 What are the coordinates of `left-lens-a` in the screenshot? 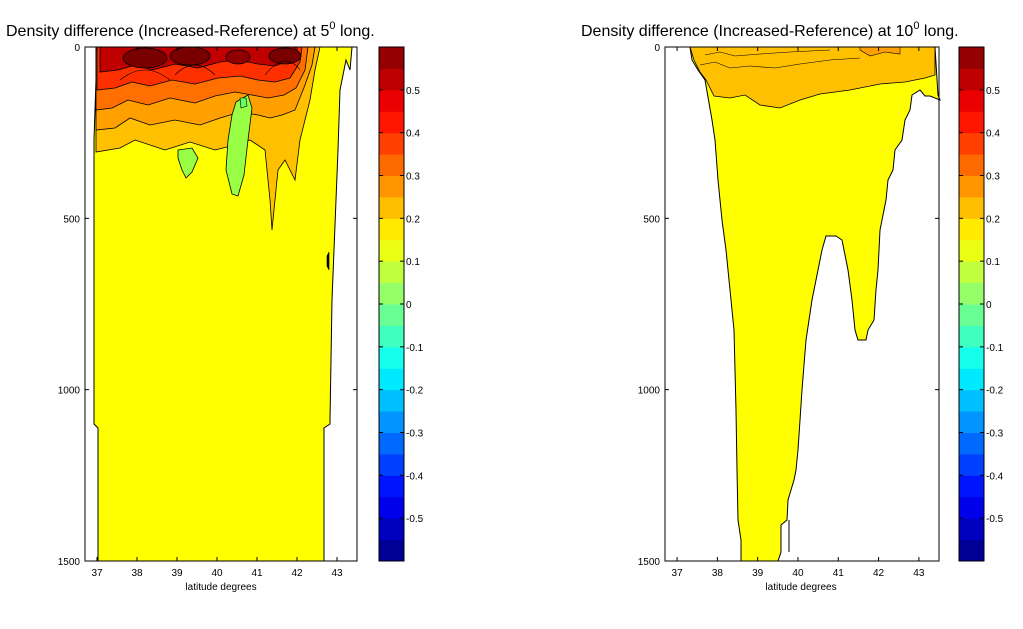 It's located at (188, 163).